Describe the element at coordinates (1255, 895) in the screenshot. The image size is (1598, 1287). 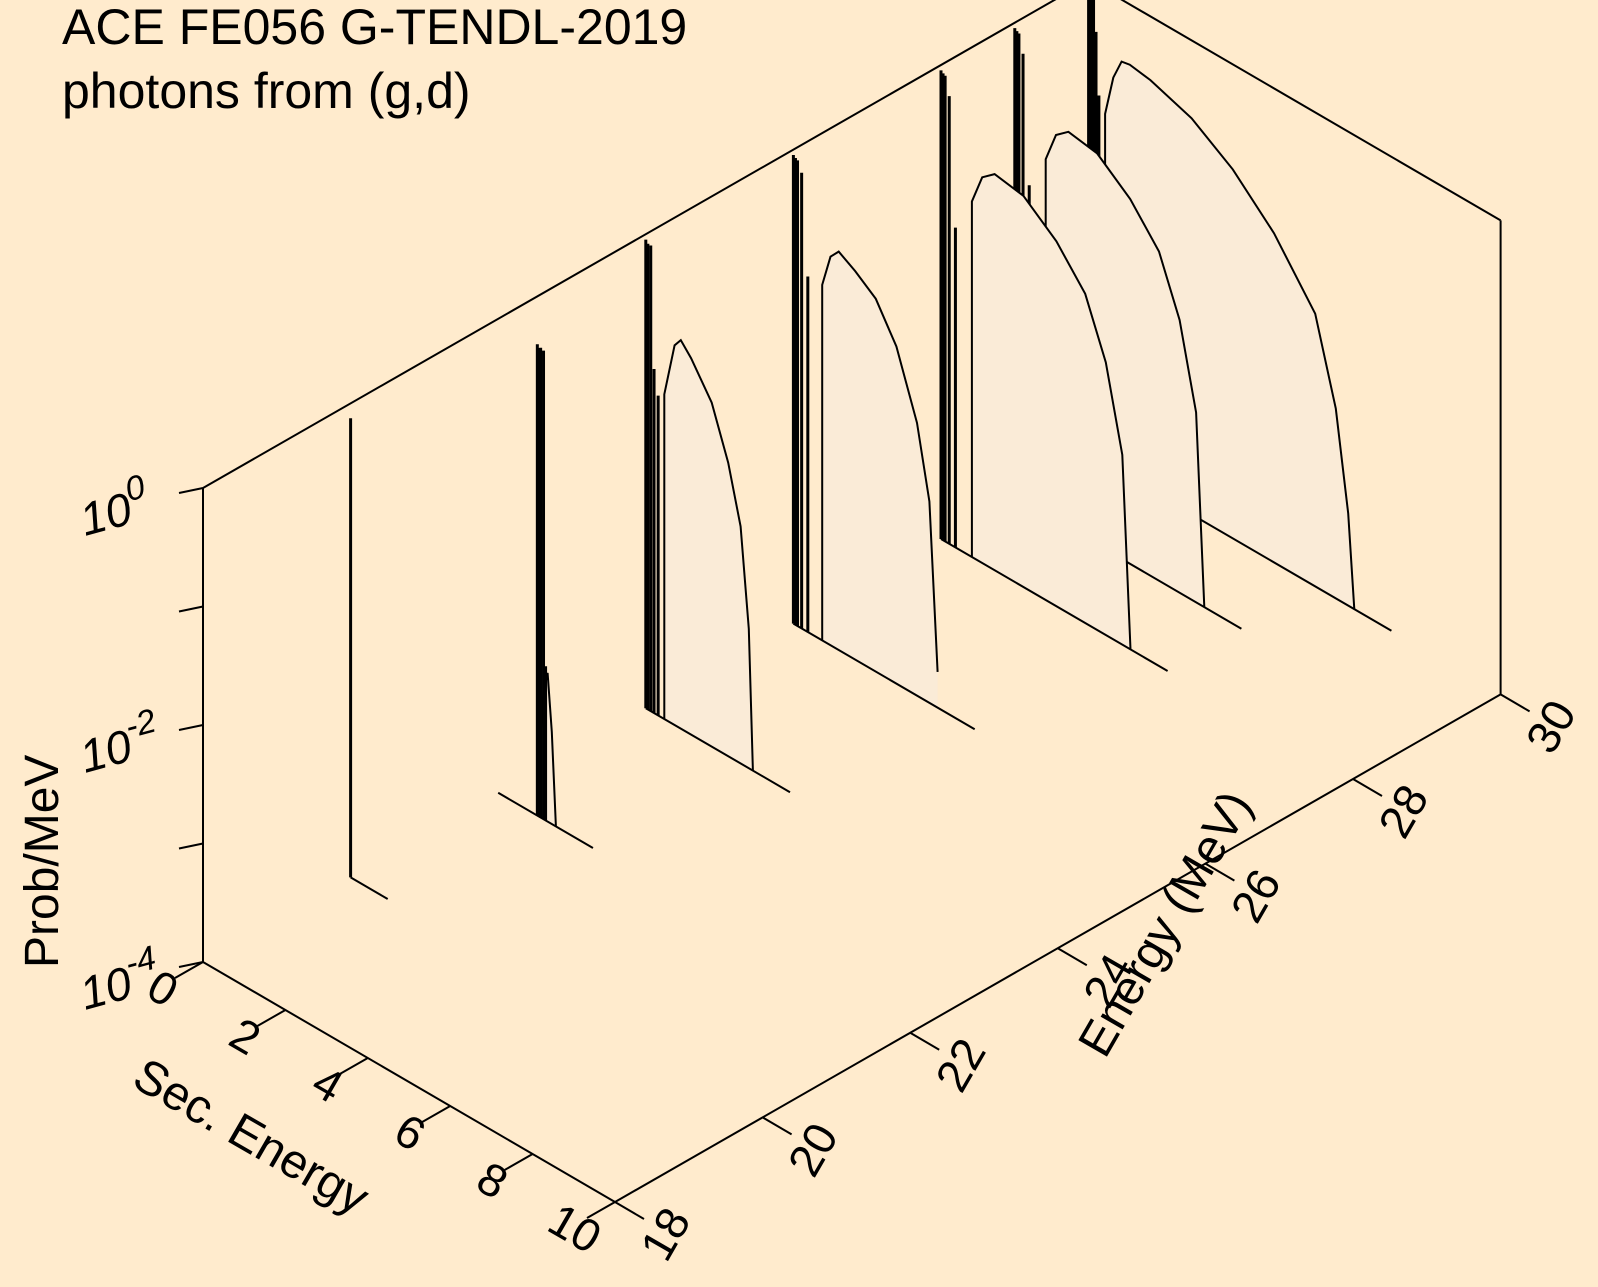
I see `y-tick-label: 26` at that location.